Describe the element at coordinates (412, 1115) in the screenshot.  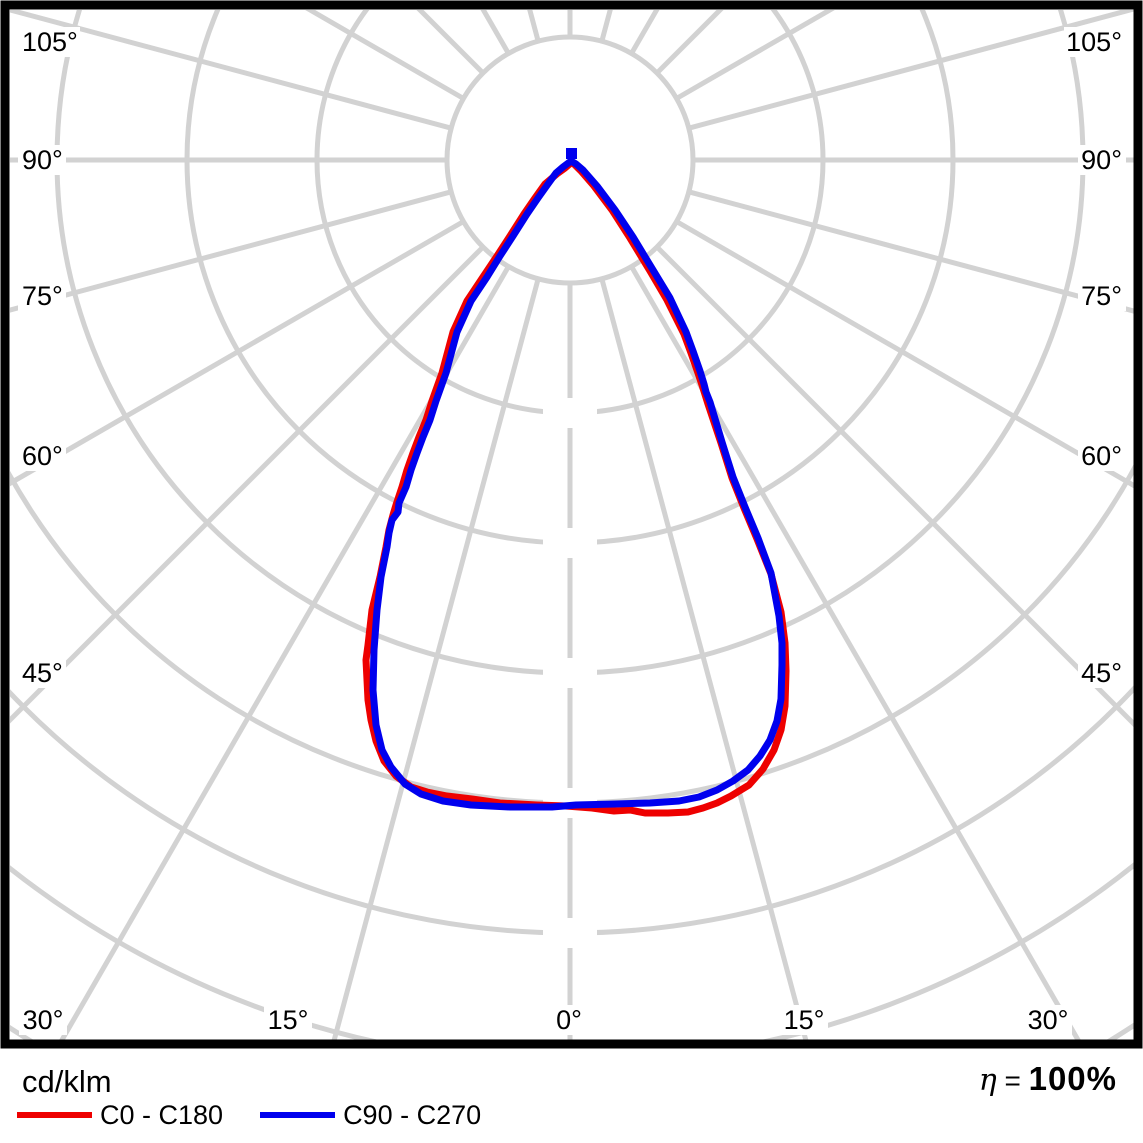
I see `legend-label: C90 - C270` at that location.